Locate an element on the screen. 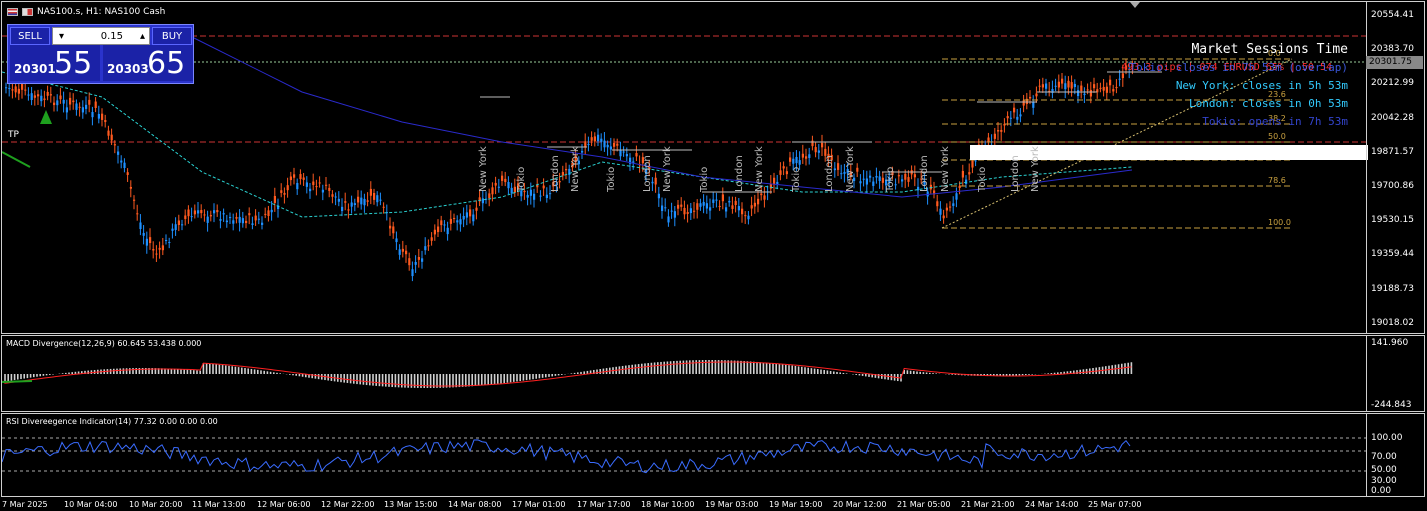 This screenshot has height=511, width=1427. bid-big: 55 is located at coordinates (73, 63).